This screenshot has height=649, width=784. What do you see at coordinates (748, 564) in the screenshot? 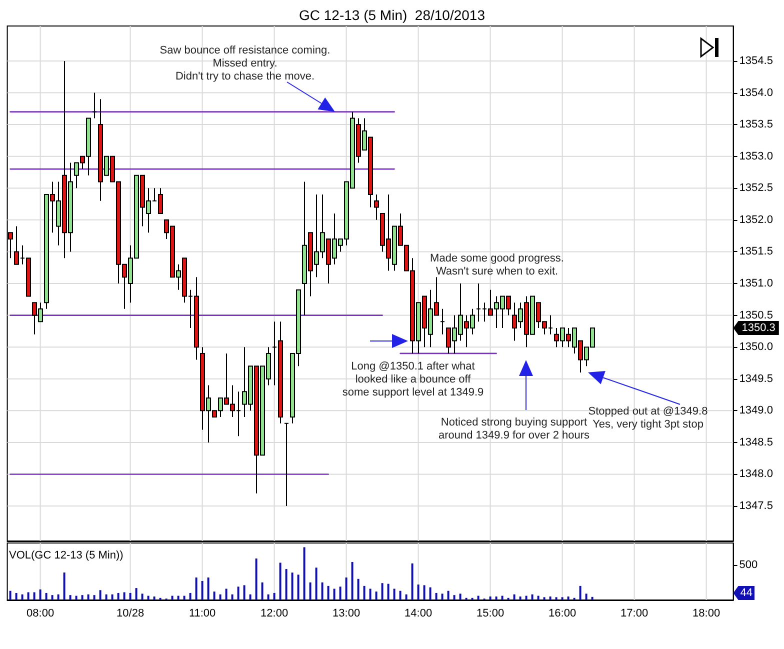
I see `y2-tick-label: 500` at bounding box center [748, 564].